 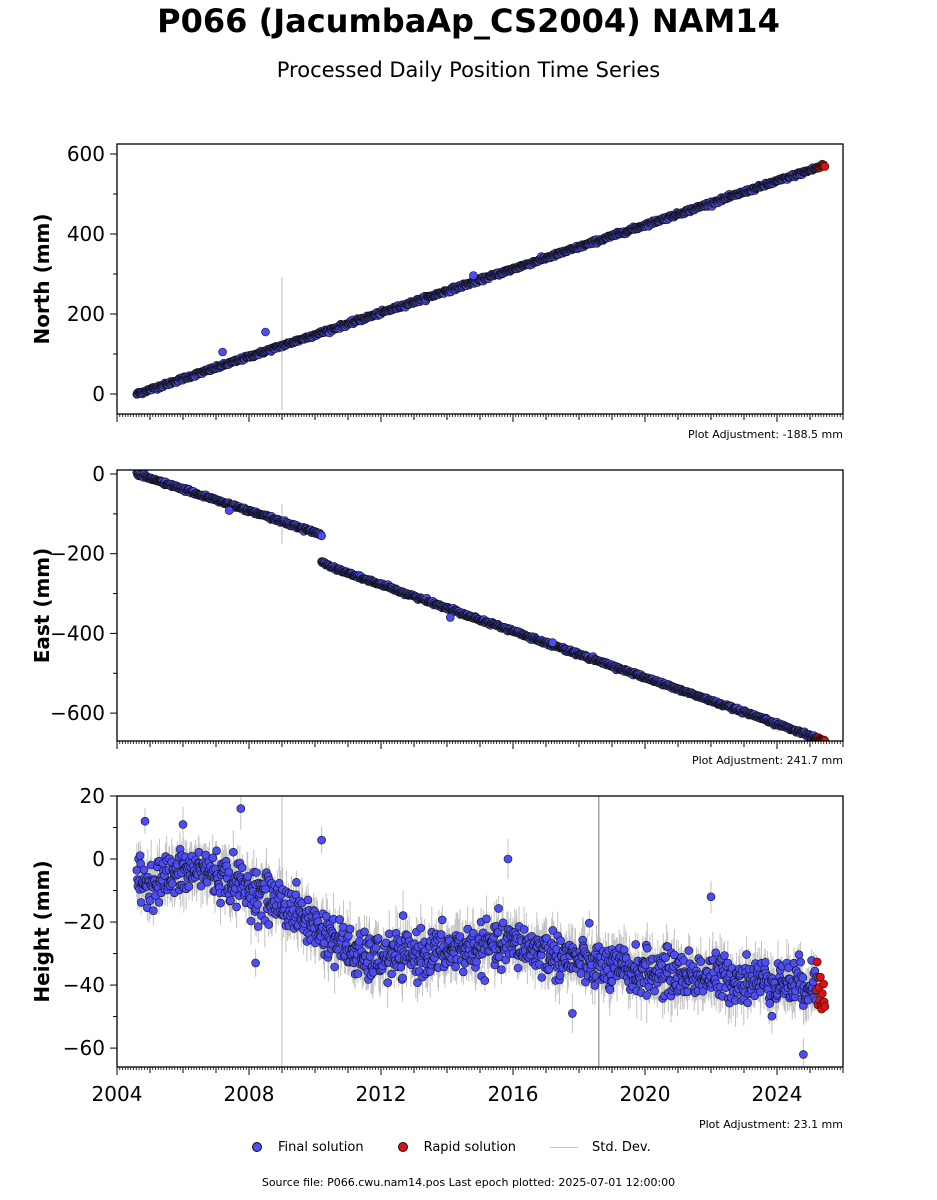 I want to click on legend-label-rapid: Rapid solution, so click(x=470, y=1147).